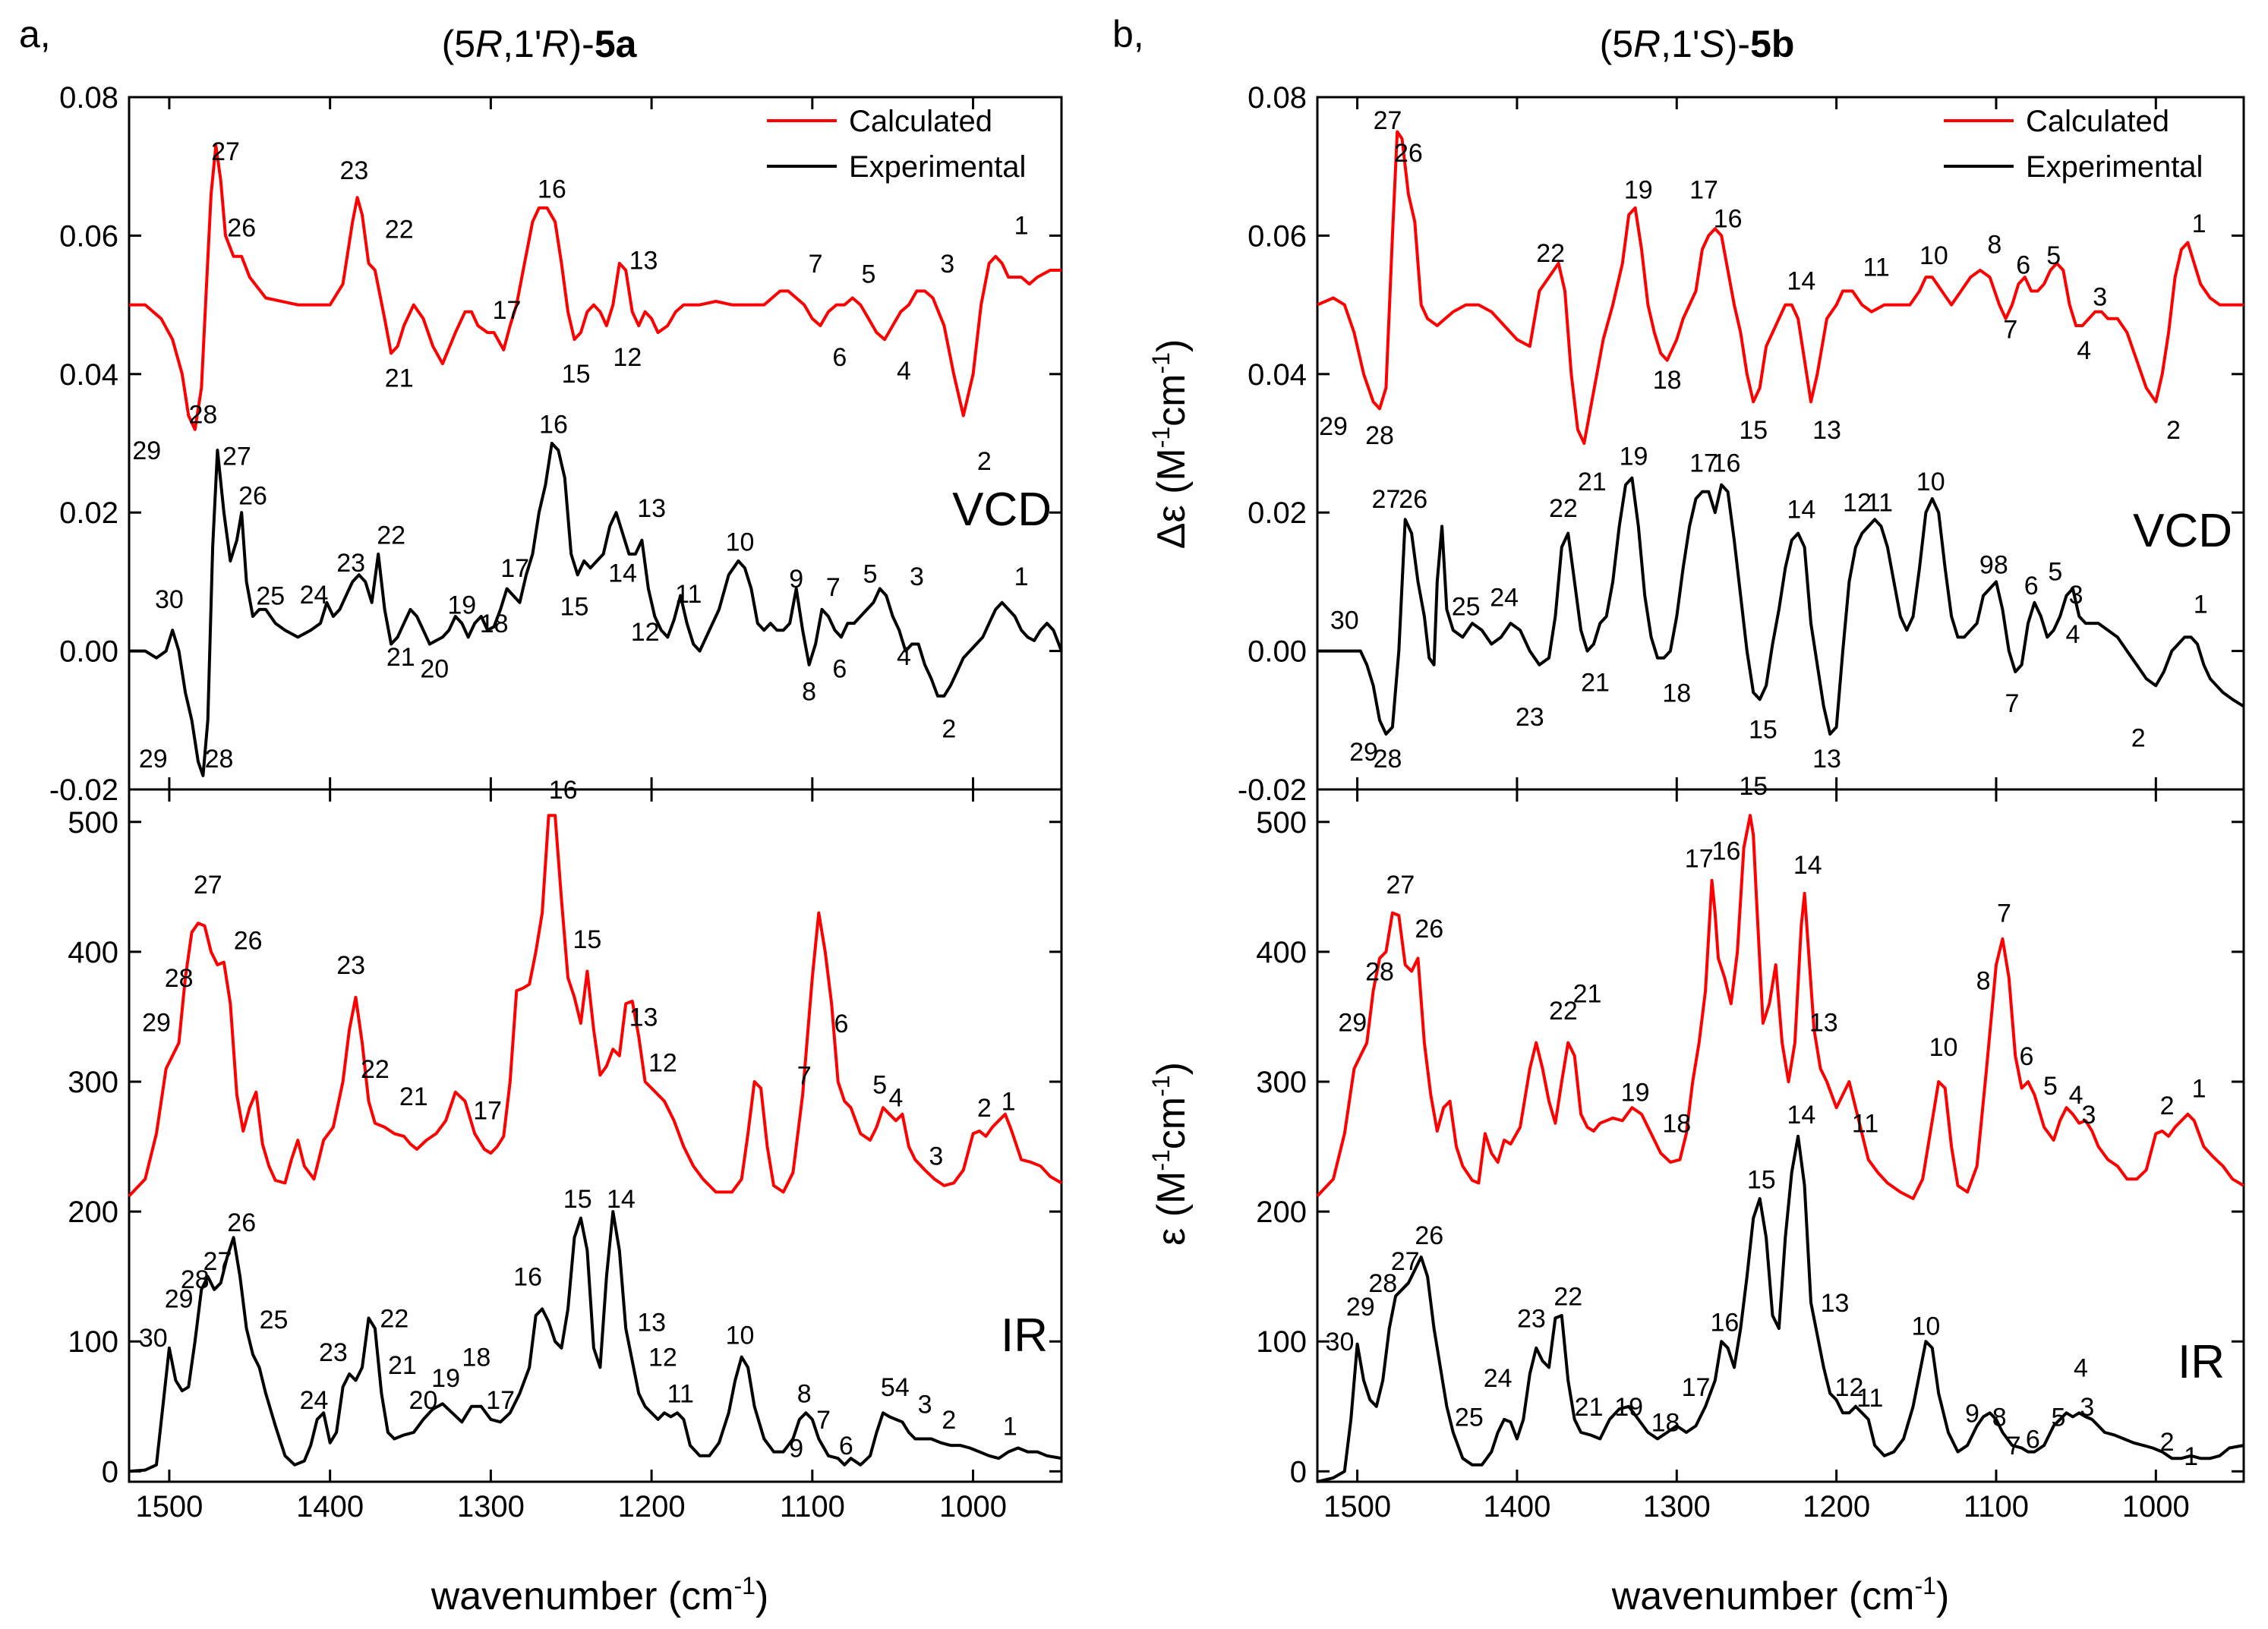  I want to click on panel-b-vcd-y-axis-title: Δε (M-1cm-1), so click(1171, 444).